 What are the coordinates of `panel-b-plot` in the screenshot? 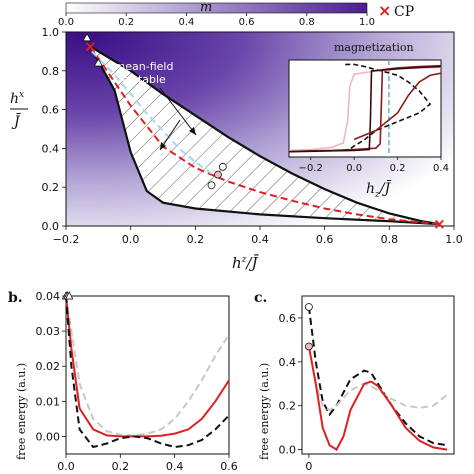 It's located at (145, 370).